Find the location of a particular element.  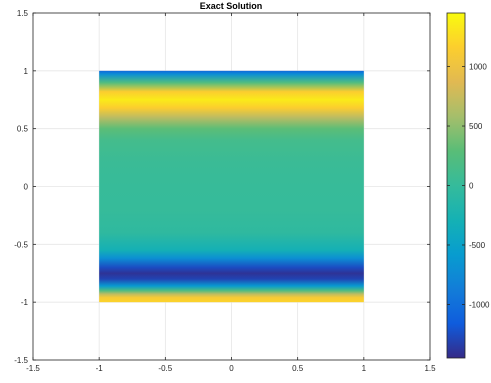

x-tick-label: 0 is located at coordinates (231, 368).